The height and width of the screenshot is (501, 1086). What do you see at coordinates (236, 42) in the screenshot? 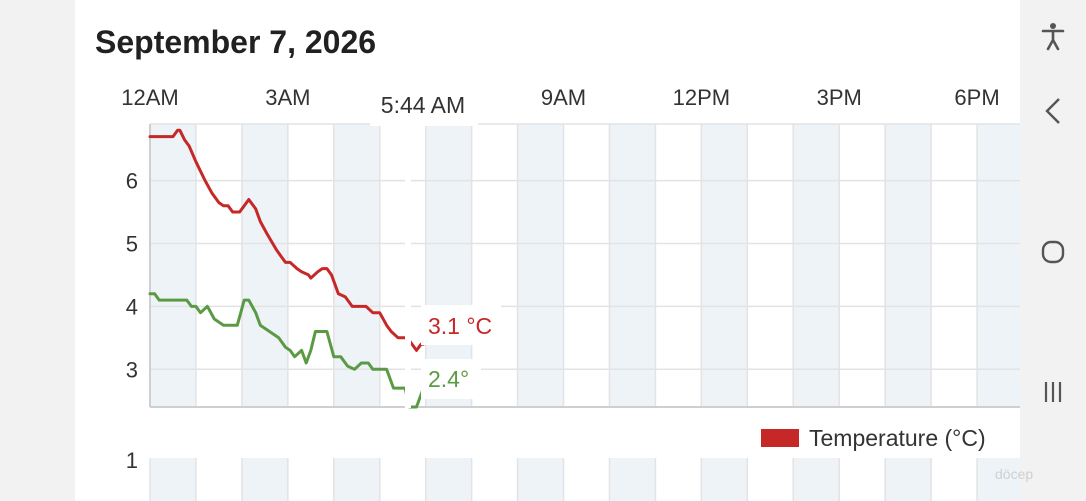
I see `page-title: September 7, 2026` at bounding box center [236, 42].